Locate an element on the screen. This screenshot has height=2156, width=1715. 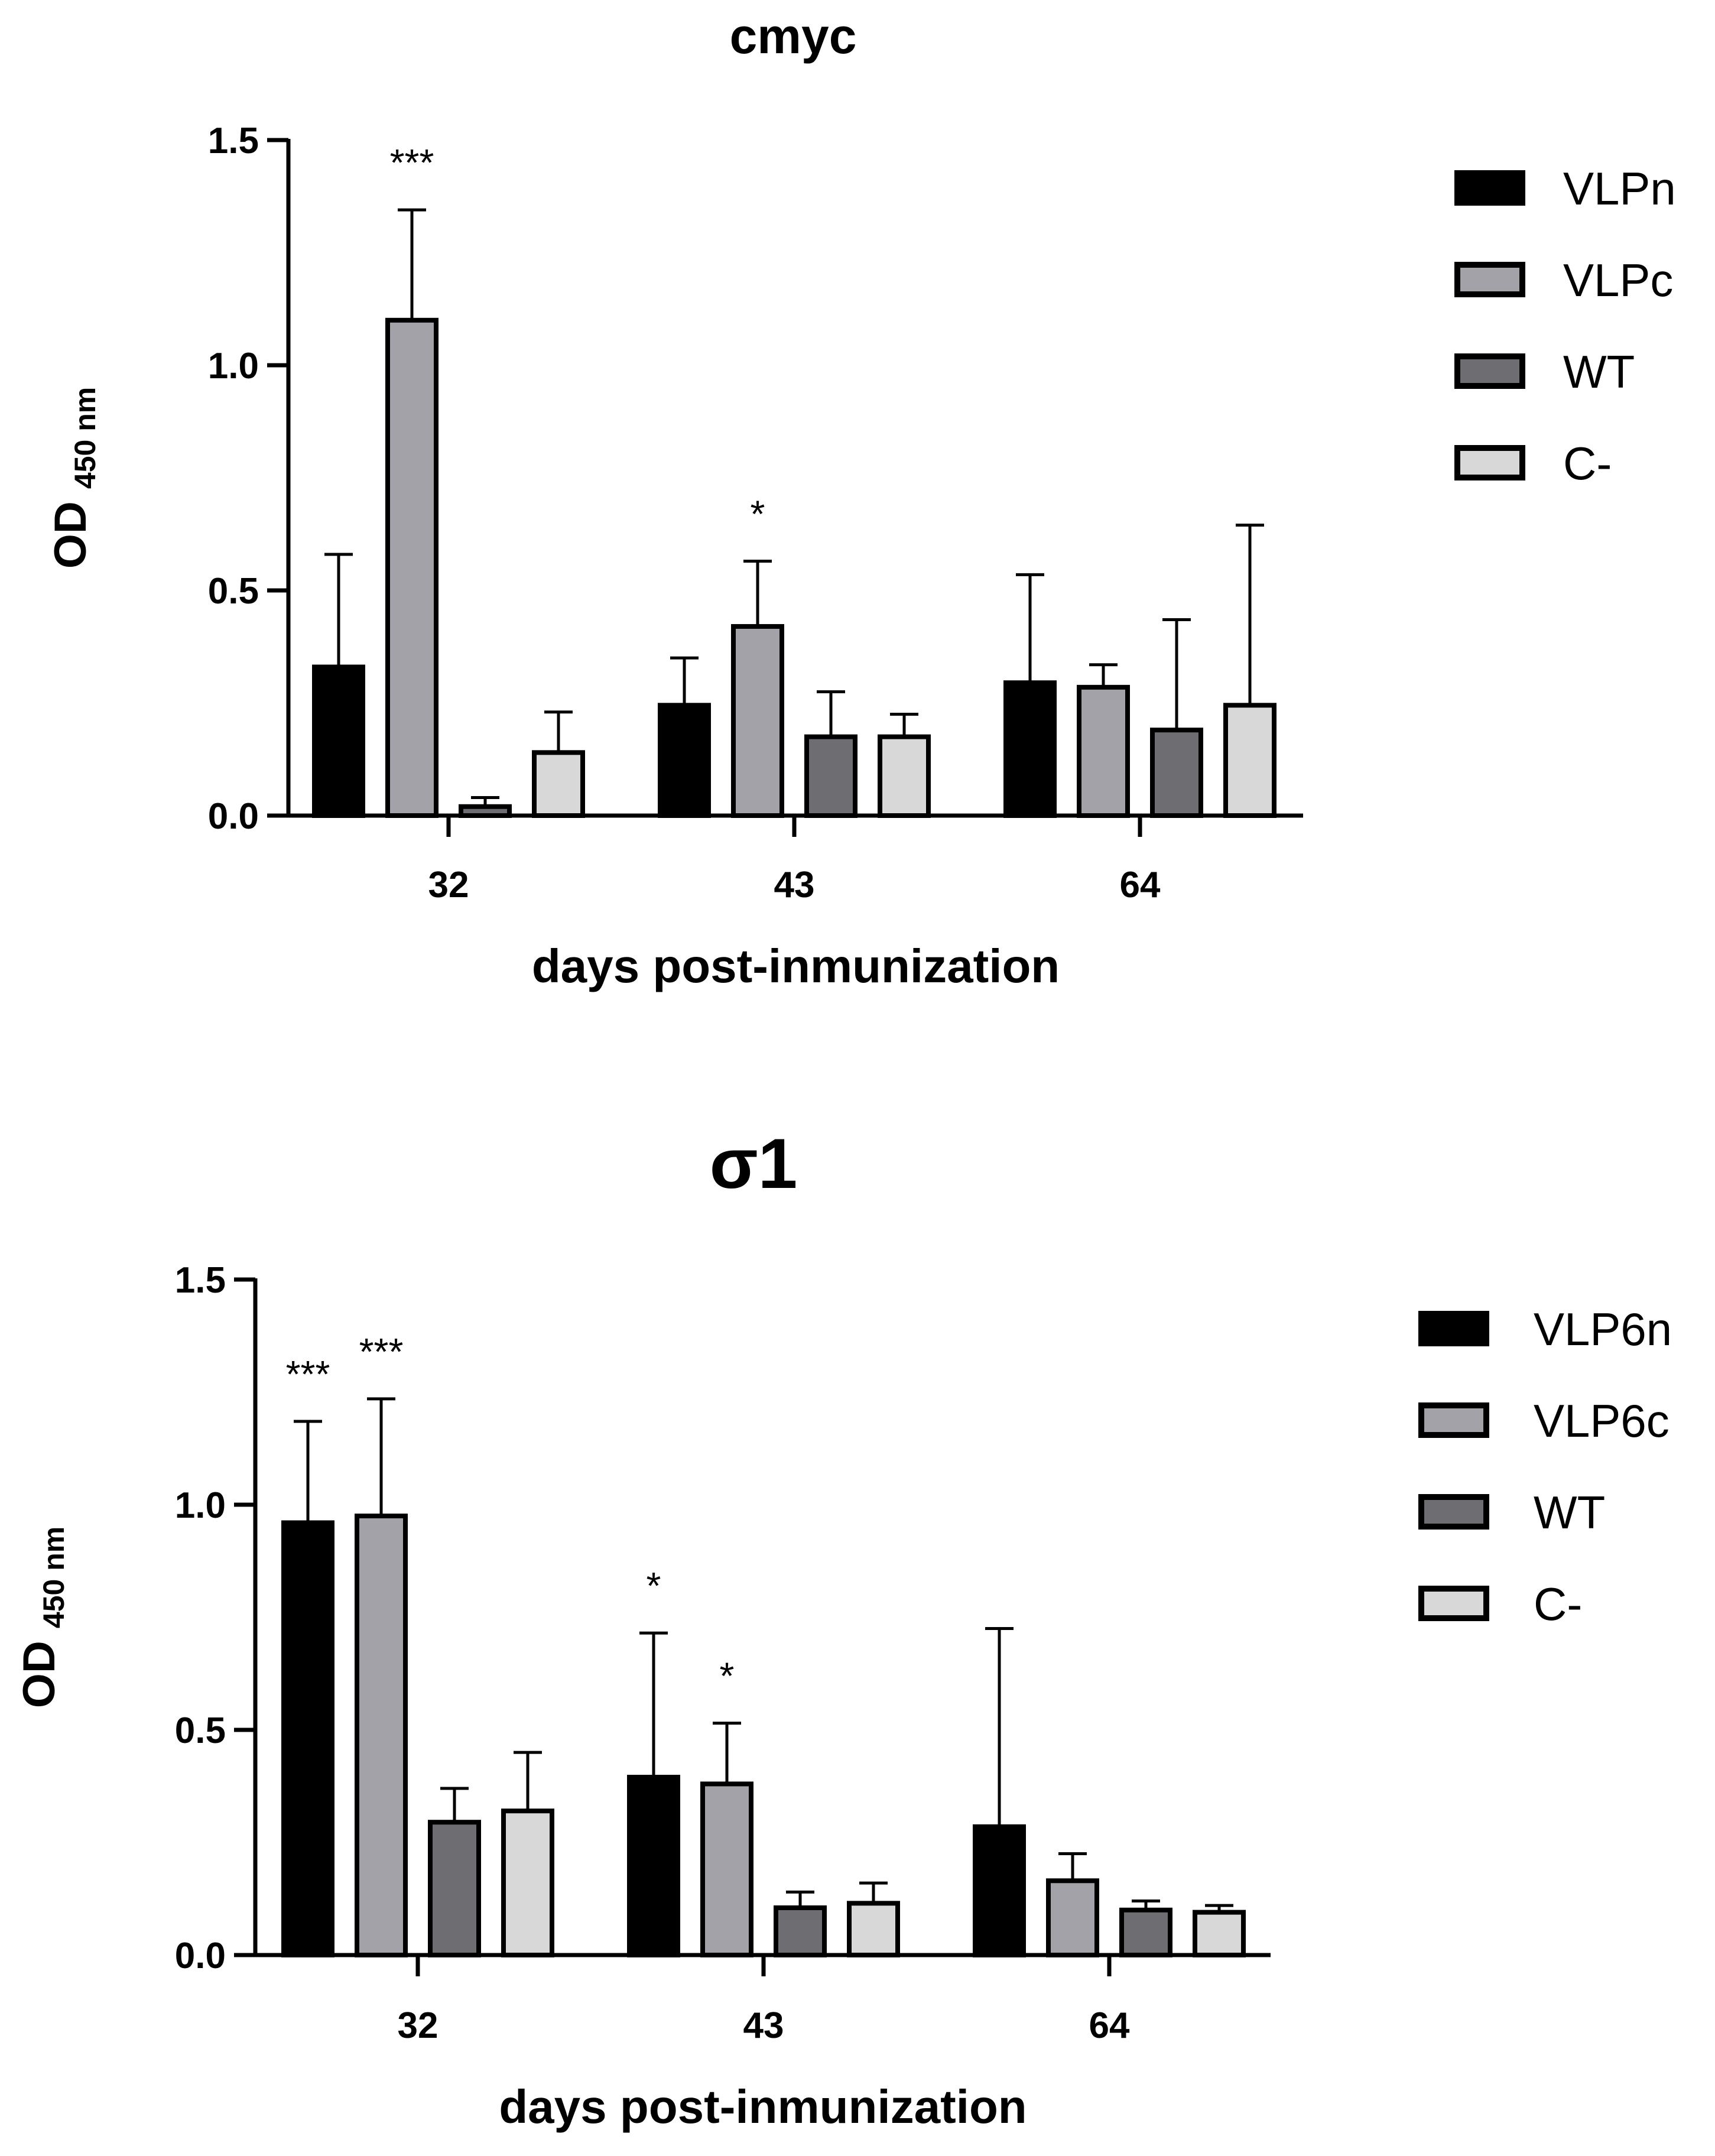
legend-label: VLPc is located at coordinates (1618, 280).